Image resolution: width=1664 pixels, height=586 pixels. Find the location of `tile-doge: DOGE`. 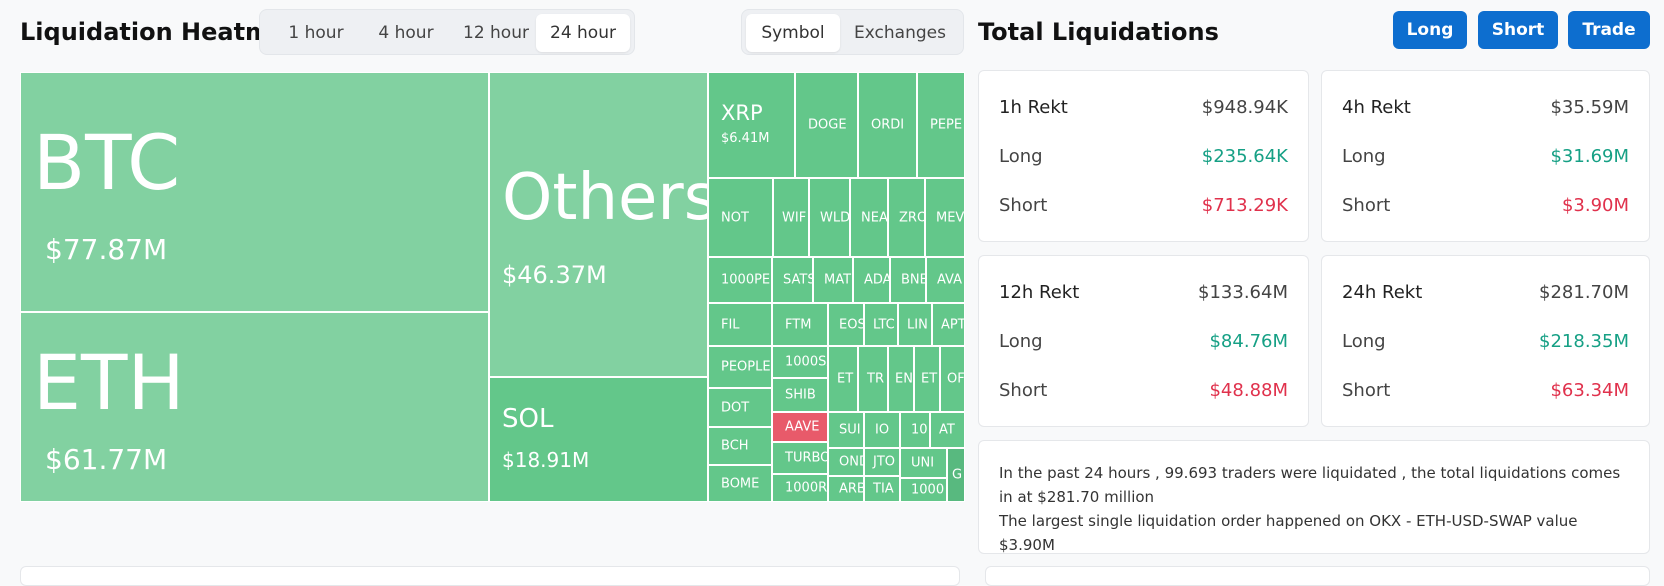

tile-doge: DOGE is located at coordinates (826, 125).